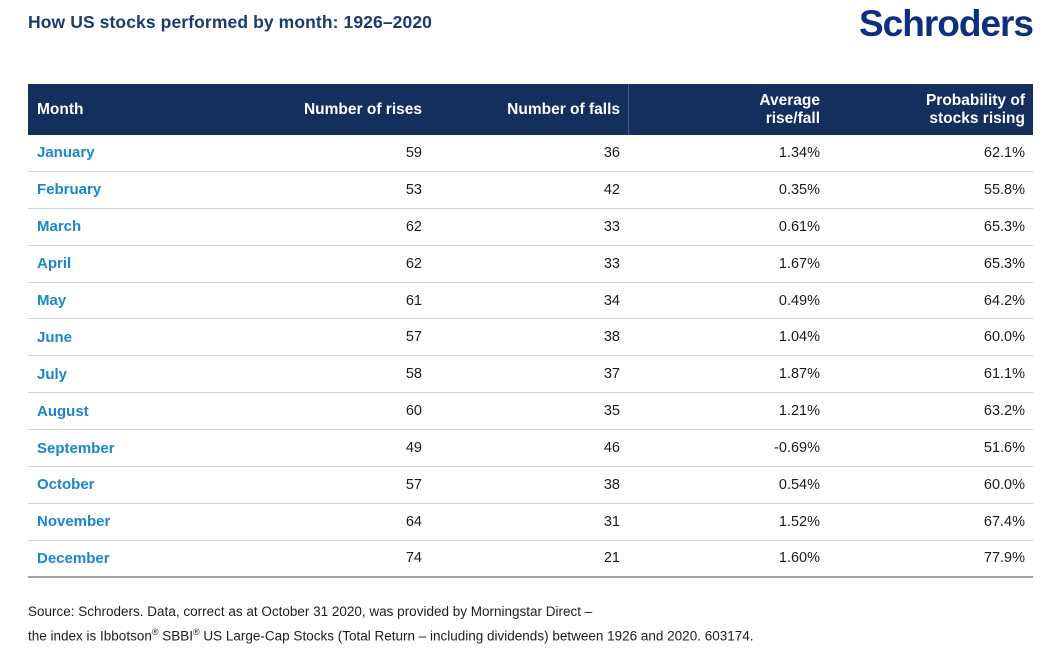  What do you see at coordinates (1004, 152) in the screenshot?
I see `probability-cell: 62.1%` at bounding box center [1004, 152].